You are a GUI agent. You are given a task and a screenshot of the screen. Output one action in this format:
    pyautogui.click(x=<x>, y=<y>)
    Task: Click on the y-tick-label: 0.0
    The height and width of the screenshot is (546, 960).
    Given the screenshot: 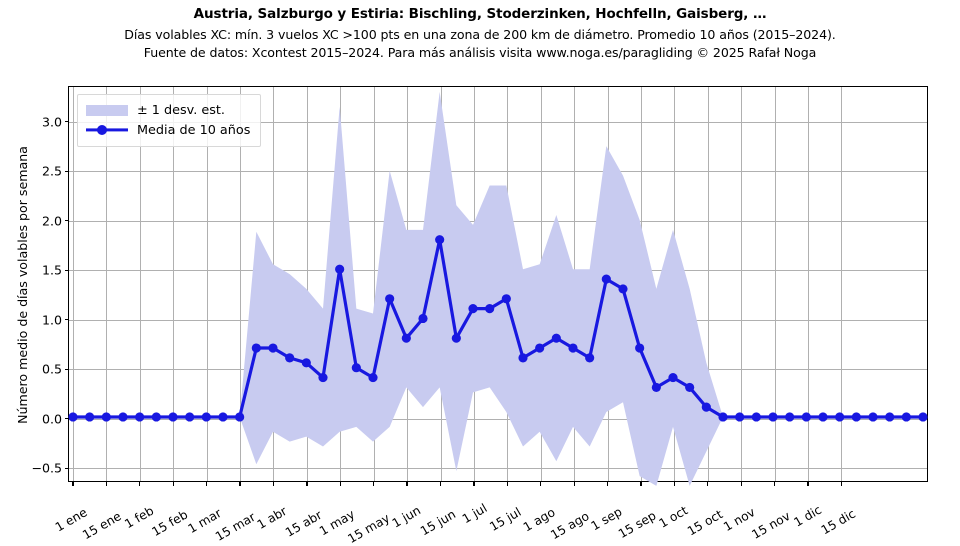 What is the action you would take?
    pyautogui.click(x=51, y=419)
    